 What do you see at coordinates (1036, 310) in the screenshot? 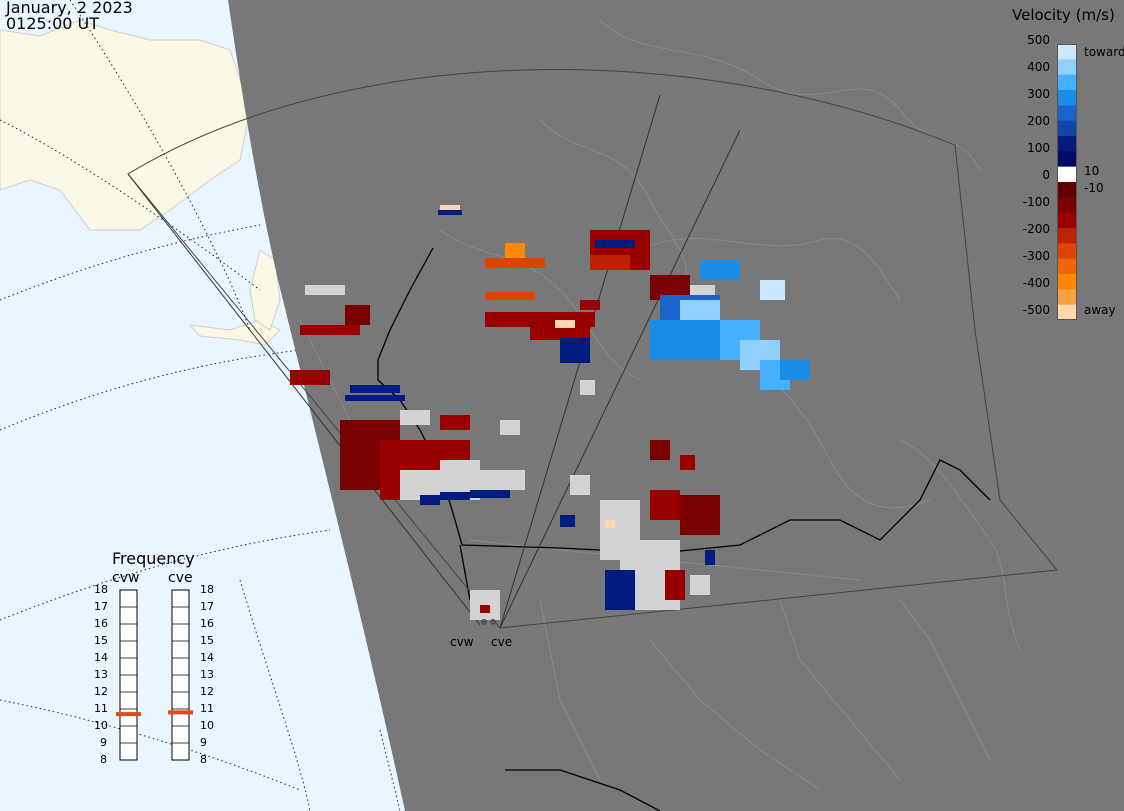
I see `colorbar-tick-label: -500` at bounding box center [1036, 310].